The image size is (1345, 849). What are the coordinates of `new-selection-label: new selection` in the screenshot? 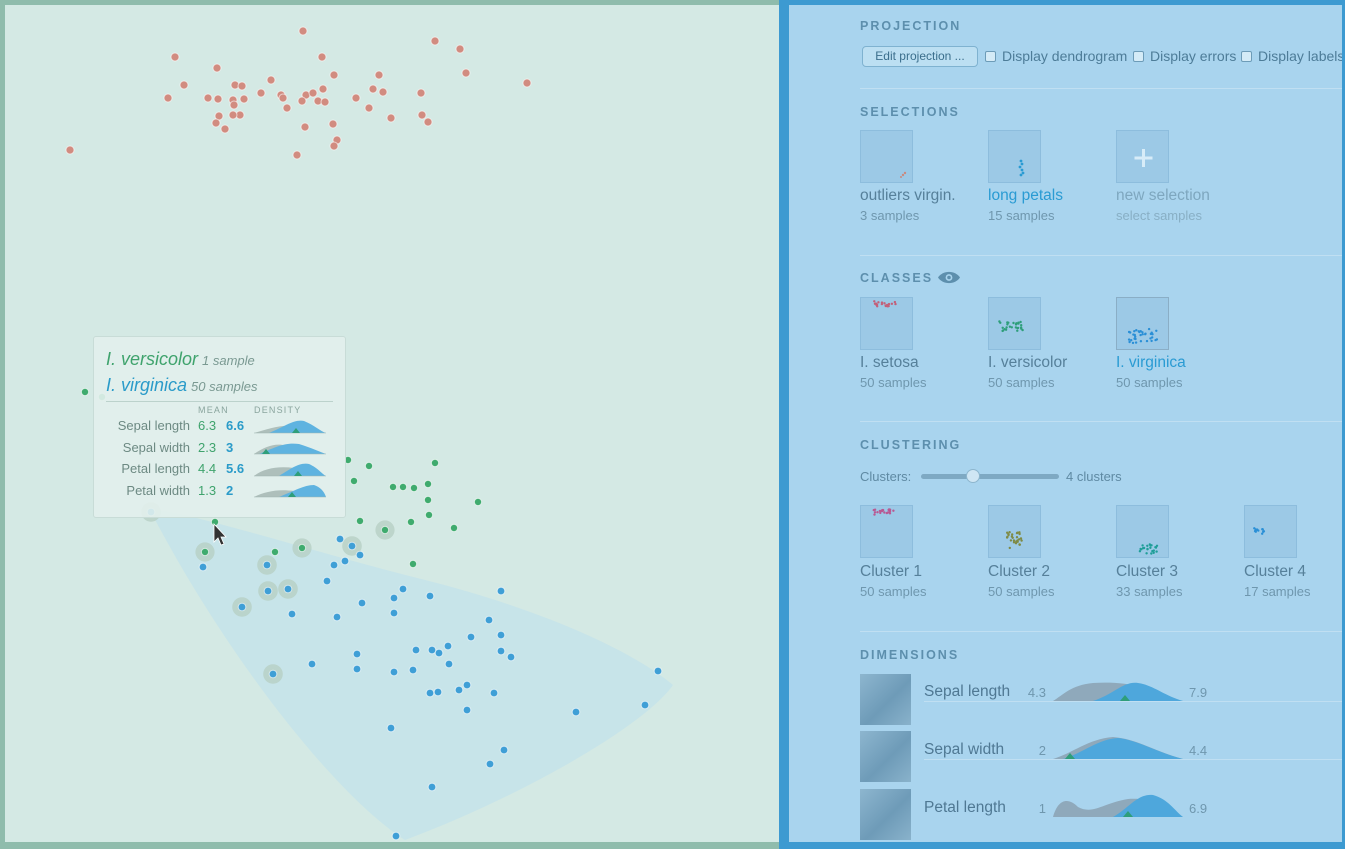 It's located at (1163, 195).